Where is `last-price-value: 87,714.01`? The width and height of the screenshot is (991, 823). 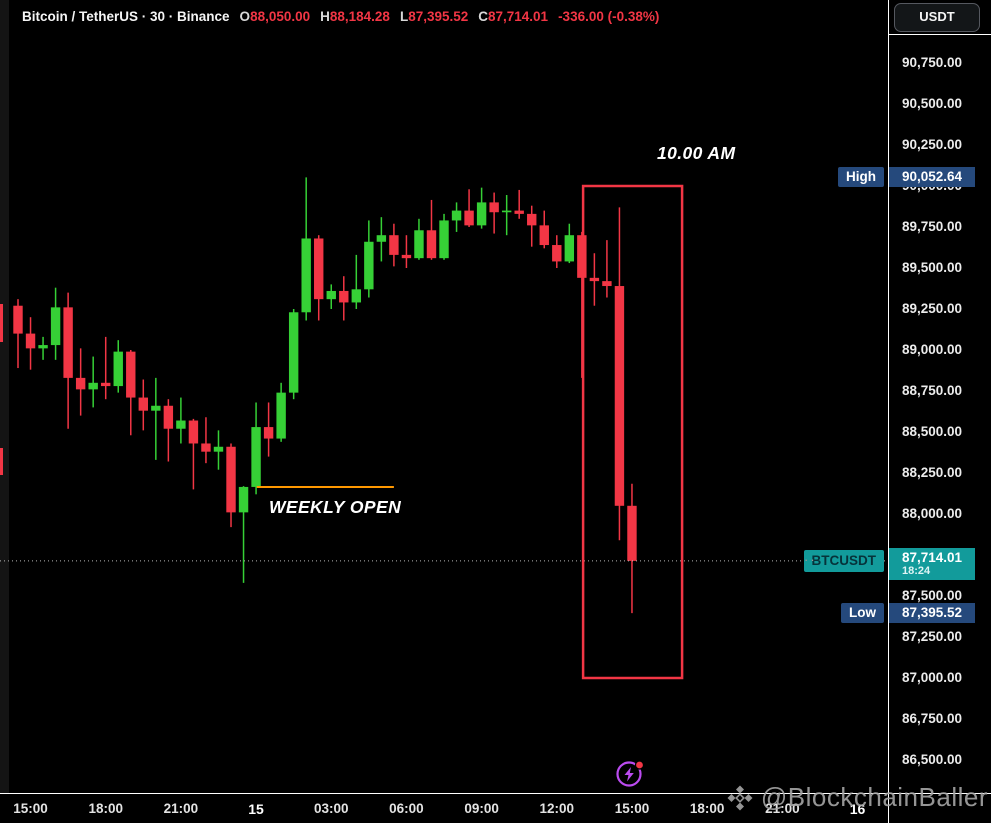
last-price-value: 87,714.01 is located at coordinates (932, 557).